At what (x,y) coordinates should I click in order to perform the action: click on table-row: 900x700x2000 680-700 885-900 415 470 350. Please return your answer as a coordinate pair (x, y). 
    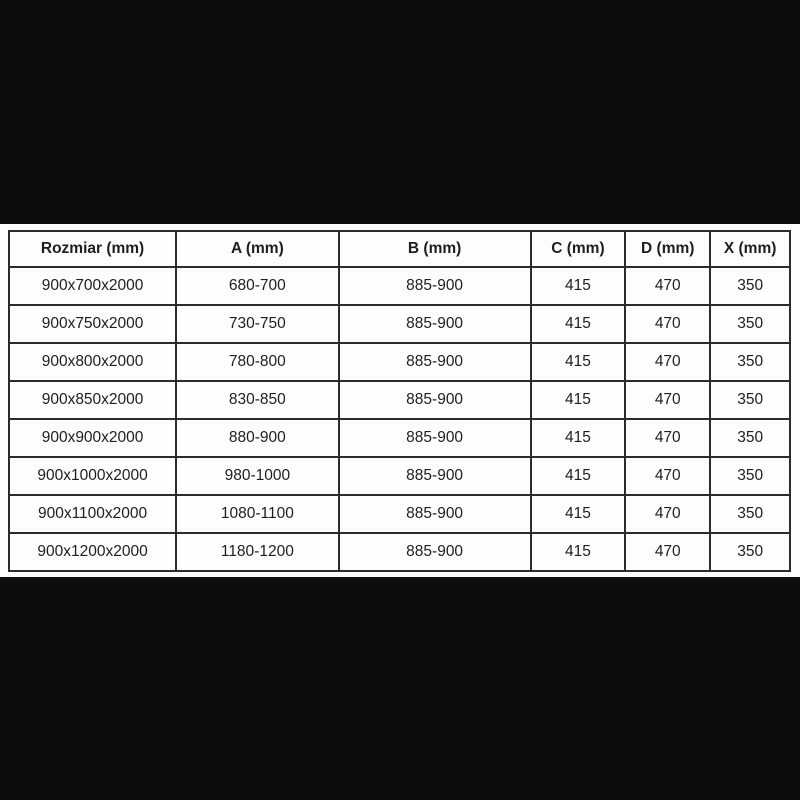
    Looking at the image, I should click on (399, 286).